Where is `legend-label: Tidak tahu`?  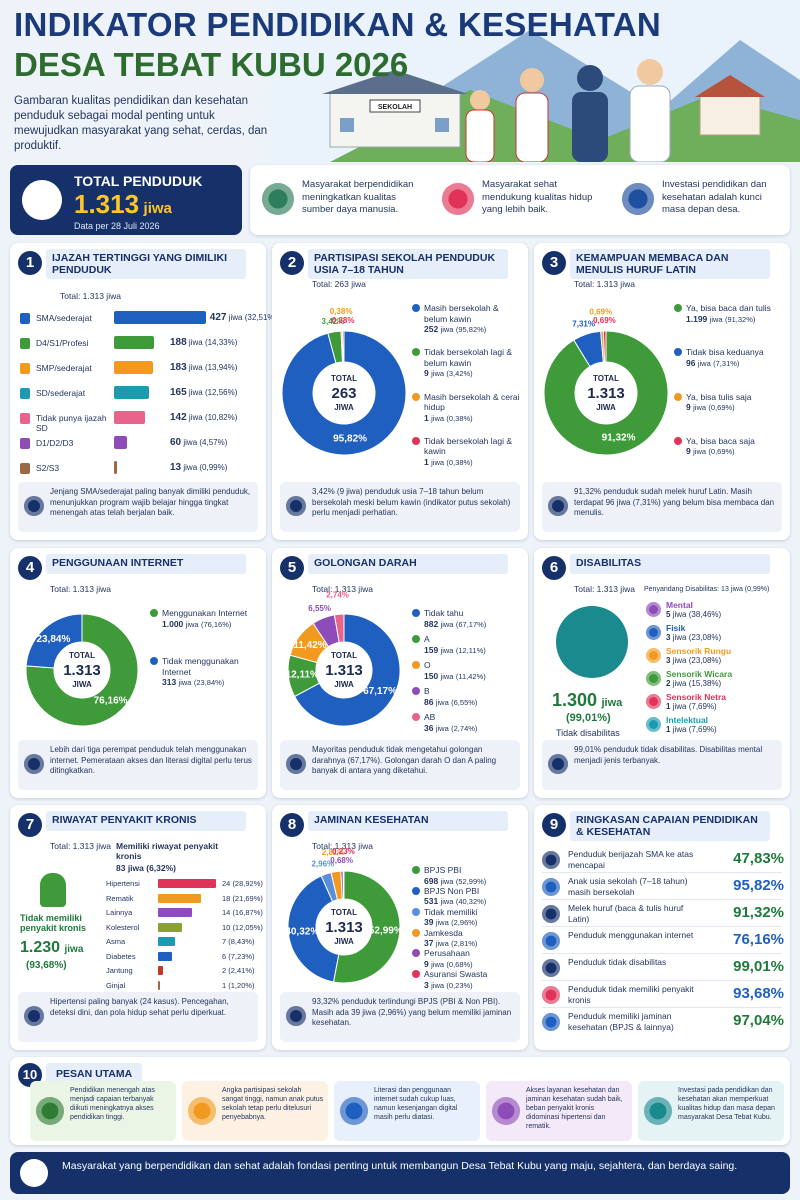 legend-label: Tidak tahu is located at coordinates (444, 613).